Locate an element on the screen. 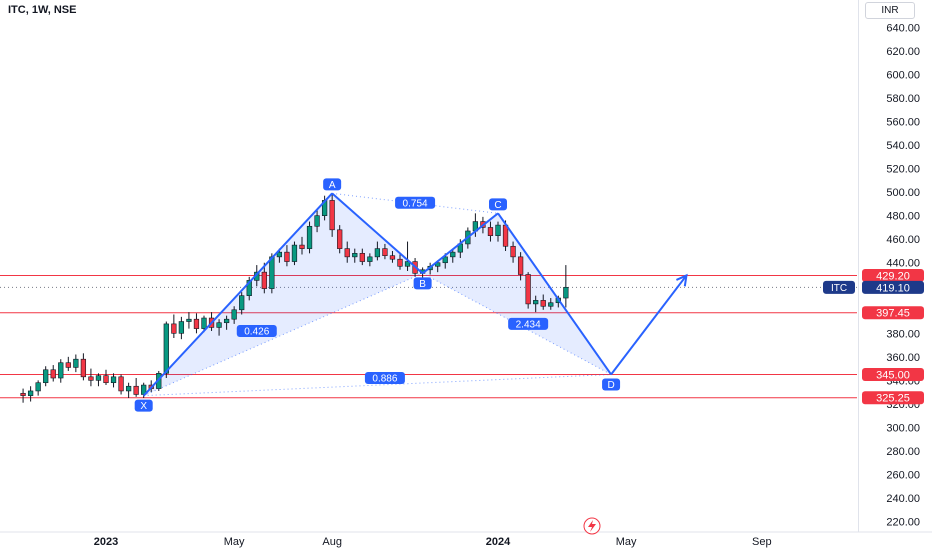  hline-price-label: 397.45 is located at coordinates (893, 313).